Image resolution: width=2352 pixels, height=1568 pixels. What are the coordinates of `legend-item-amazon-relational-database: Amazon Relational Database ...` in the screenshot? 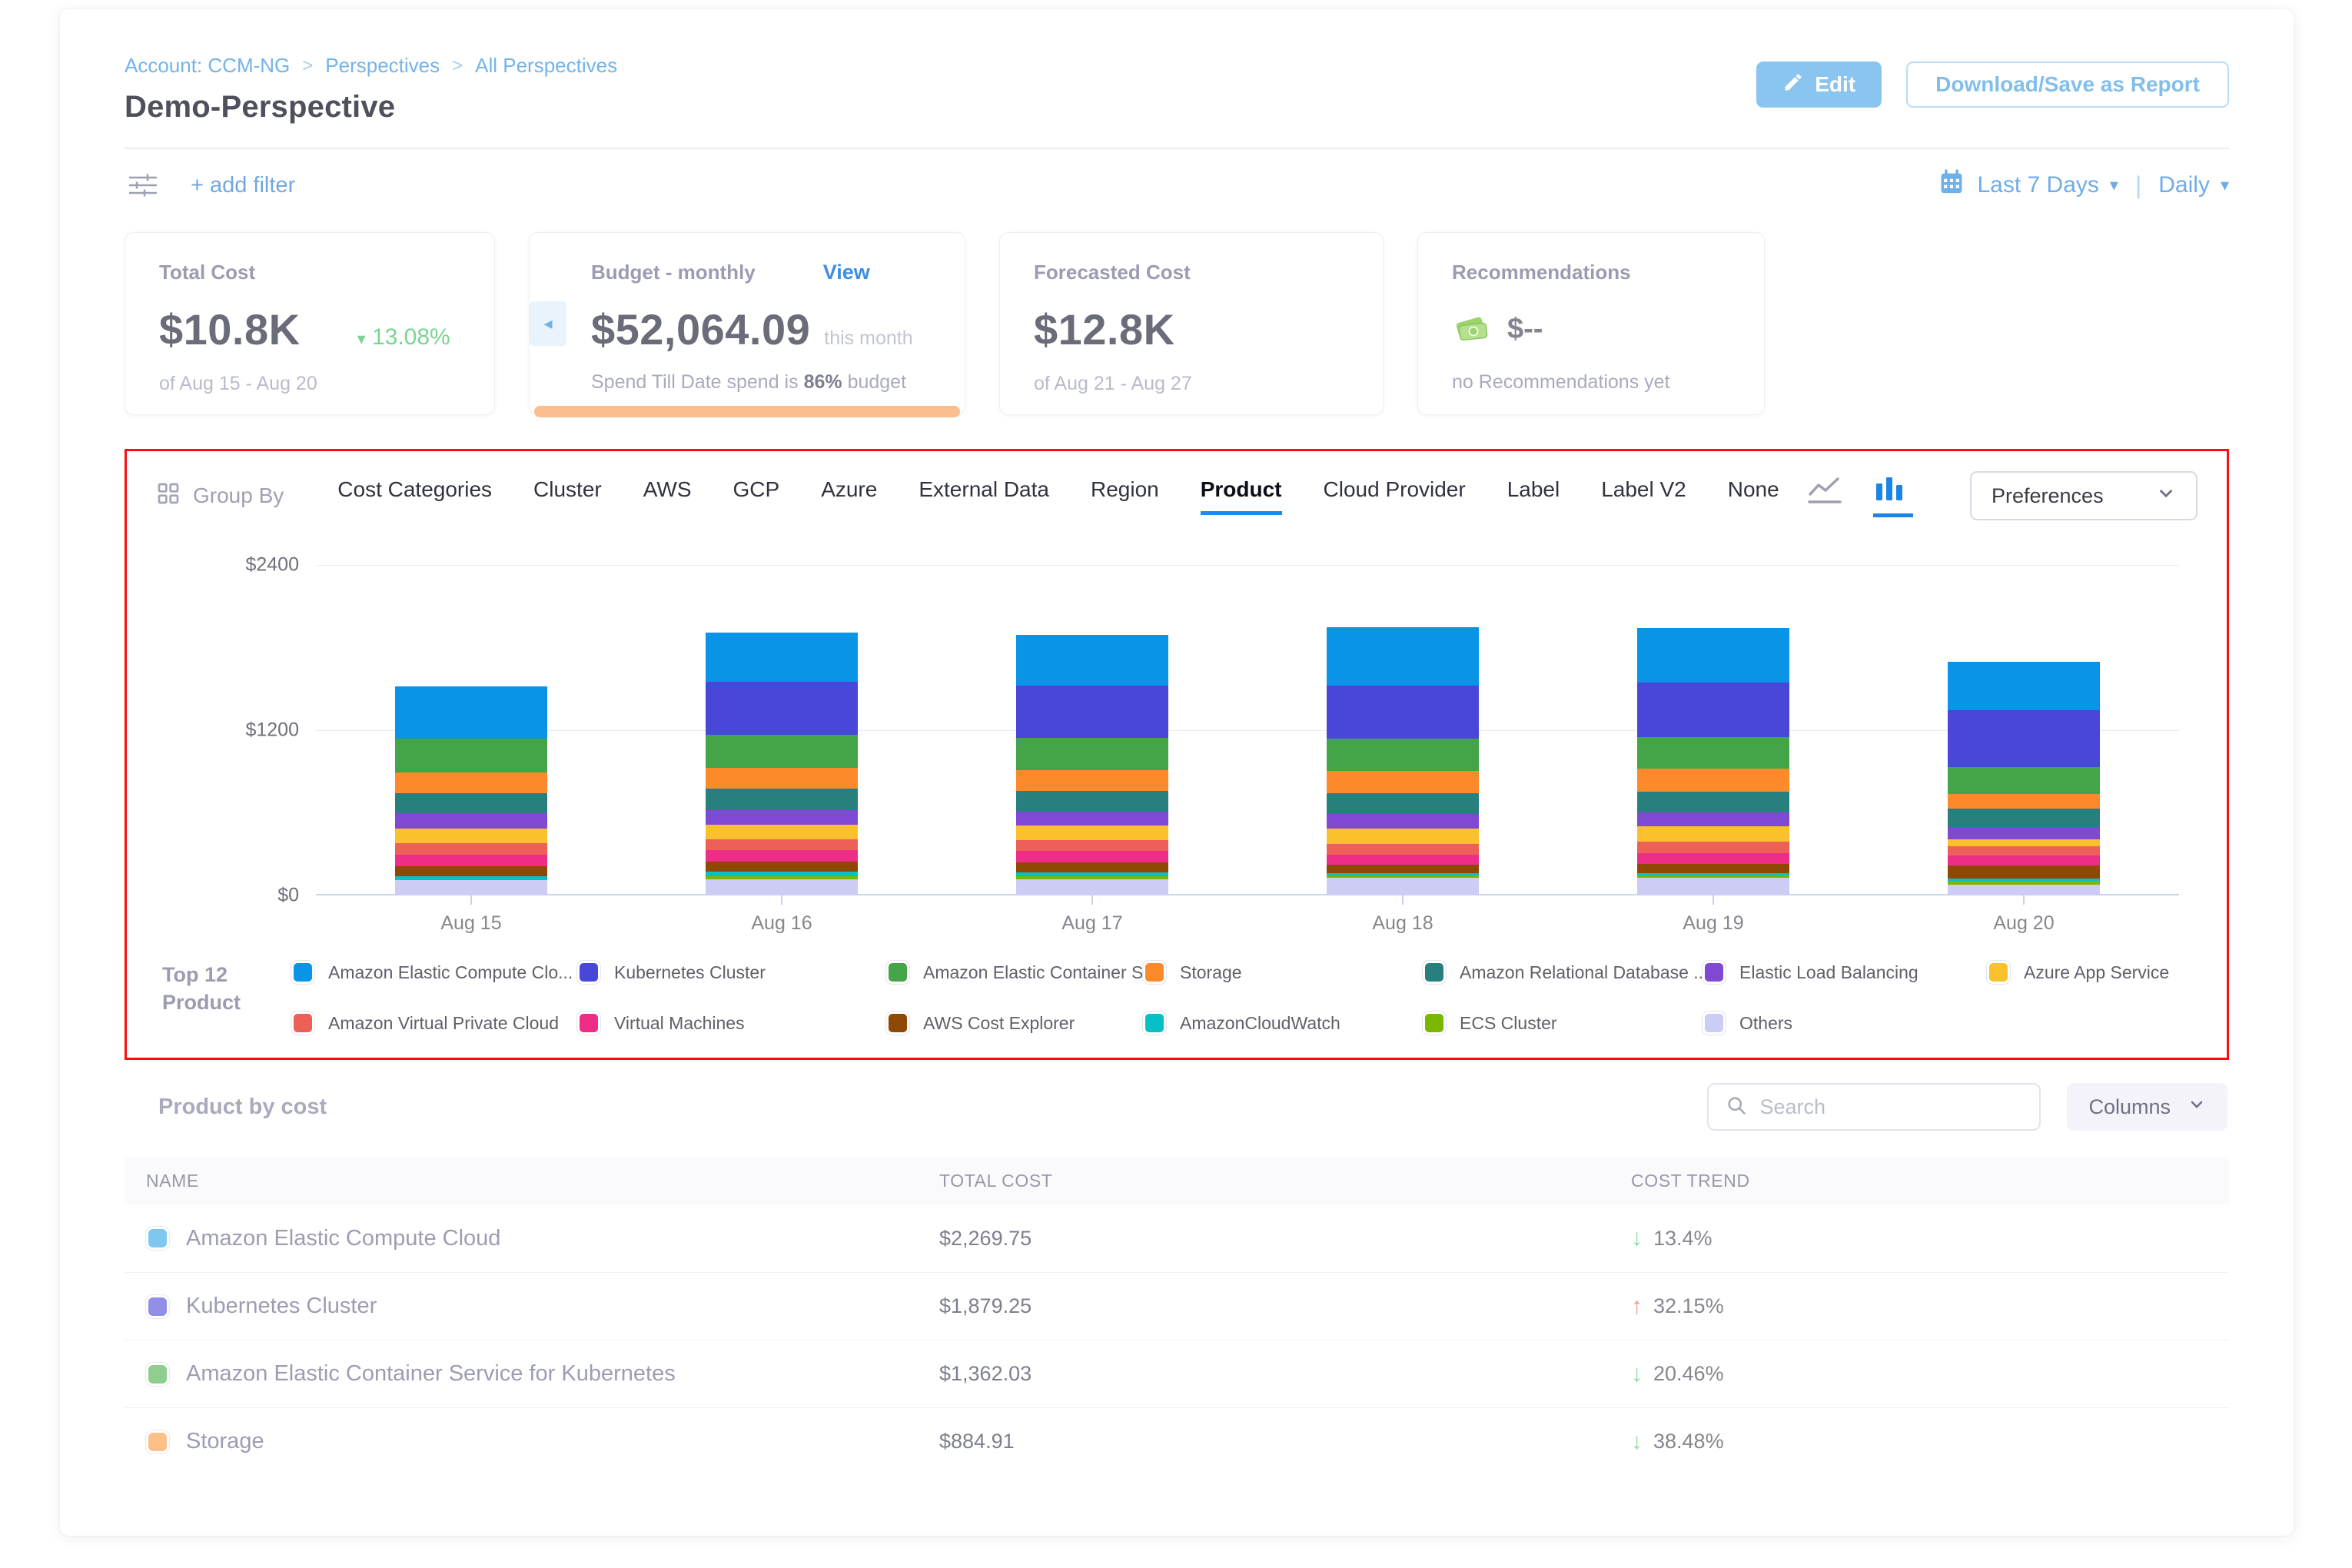 It's located at (1565, 972).